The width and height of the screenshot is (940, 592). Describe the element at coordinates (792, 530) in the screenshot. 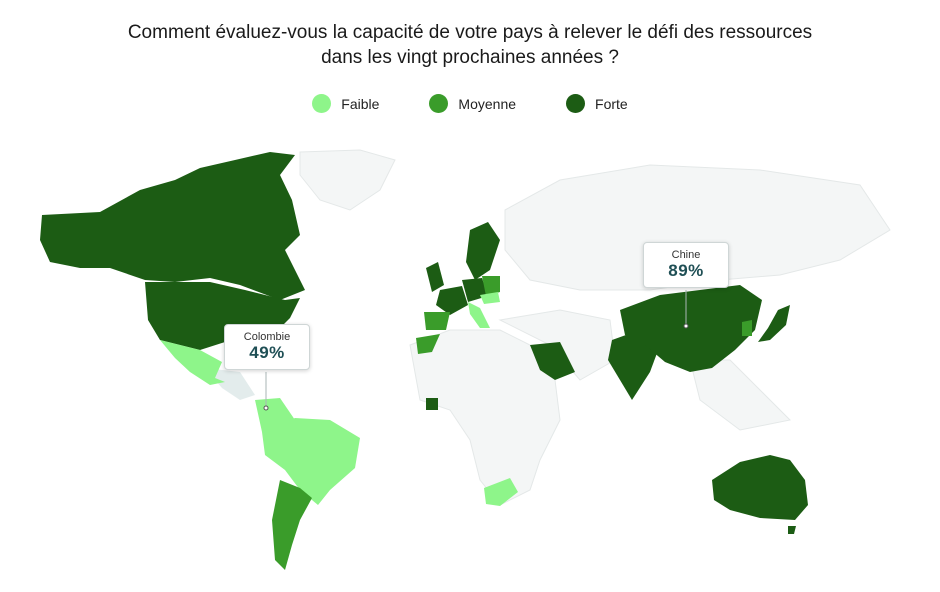

I see `country-new-zealand-tasmania` at that location.